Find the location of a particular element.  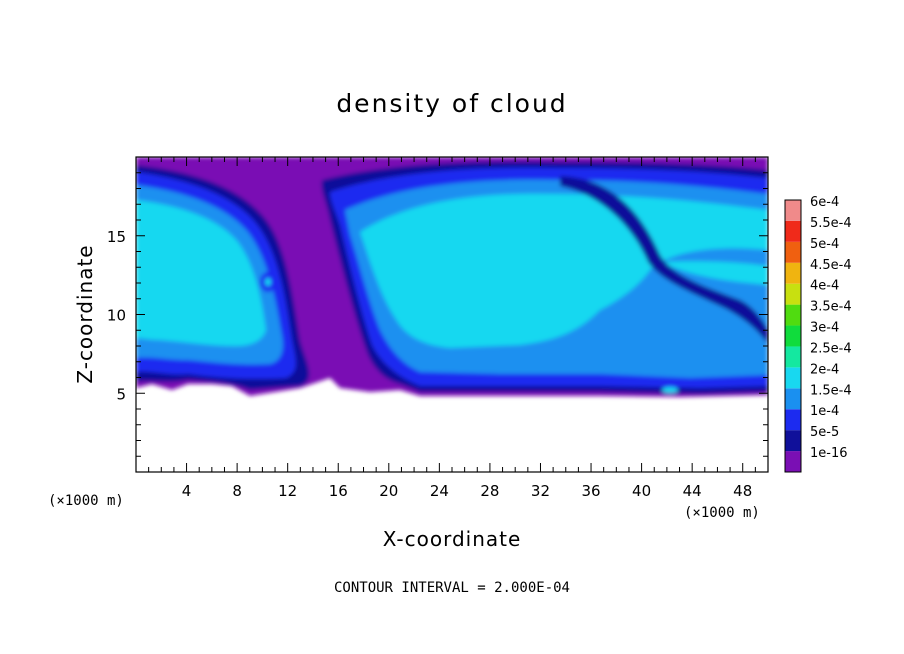

chart-title: density of cloud is located at coordinates (451, 103).